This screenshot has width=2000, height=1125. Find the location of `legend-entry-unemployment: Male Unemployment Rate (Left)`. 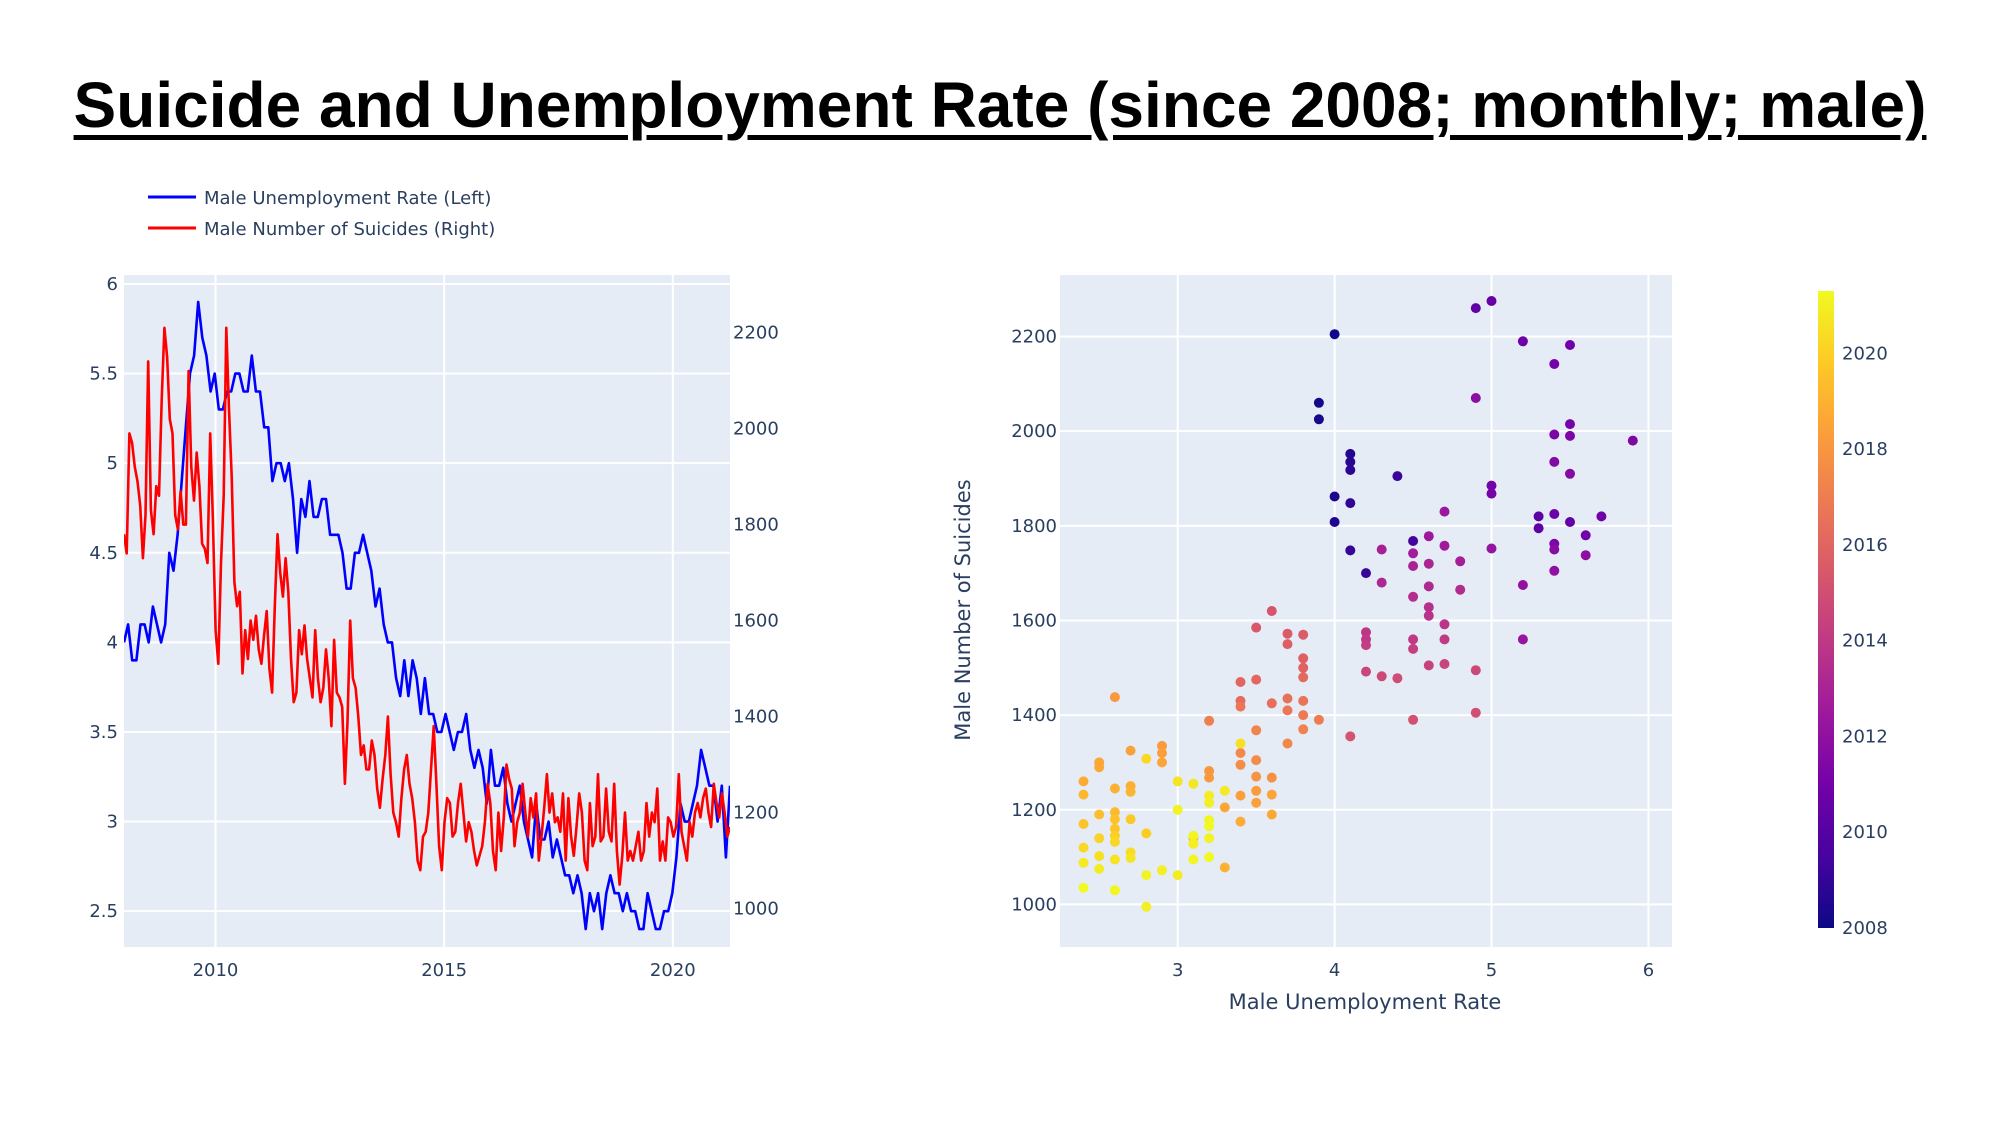

legend-entry-unemployment: Male Unemployment Rate (Left) is located at coordinates (347, 198).